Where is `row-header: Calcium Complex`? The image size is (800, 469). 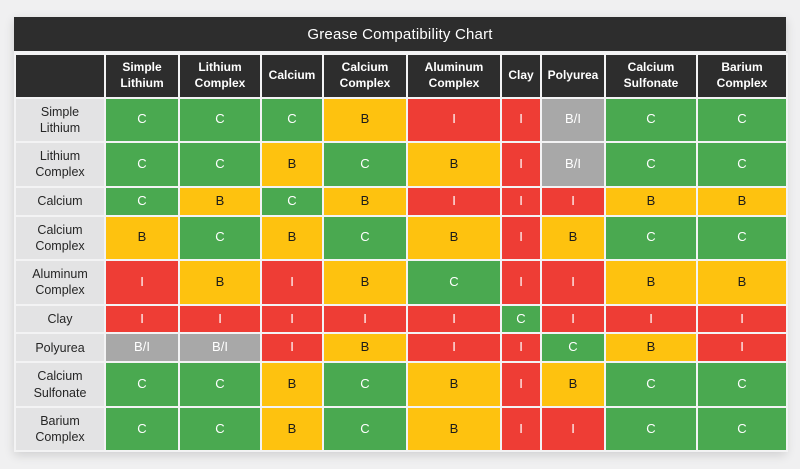
row-header: Calcium Complex is located at coordinates (60, 238).